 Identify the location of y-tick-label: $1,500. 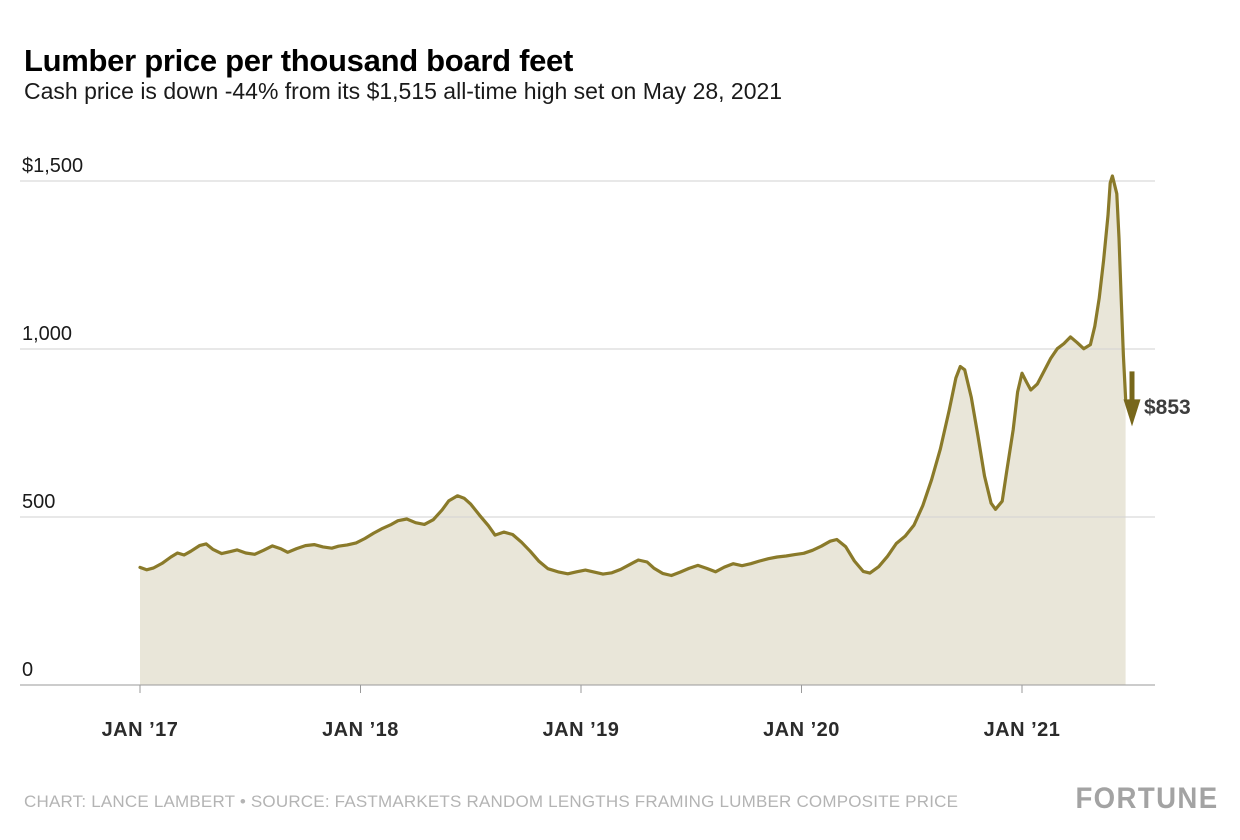
(52, 166).